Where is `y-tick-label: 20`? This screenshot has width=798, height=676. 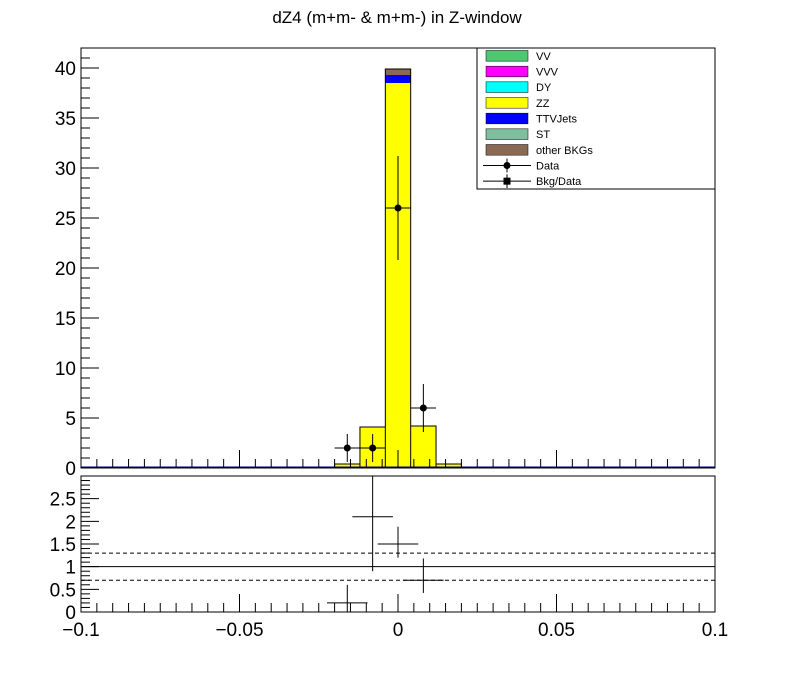 y-tick-label: 20 is located at coordinates (65, 269).